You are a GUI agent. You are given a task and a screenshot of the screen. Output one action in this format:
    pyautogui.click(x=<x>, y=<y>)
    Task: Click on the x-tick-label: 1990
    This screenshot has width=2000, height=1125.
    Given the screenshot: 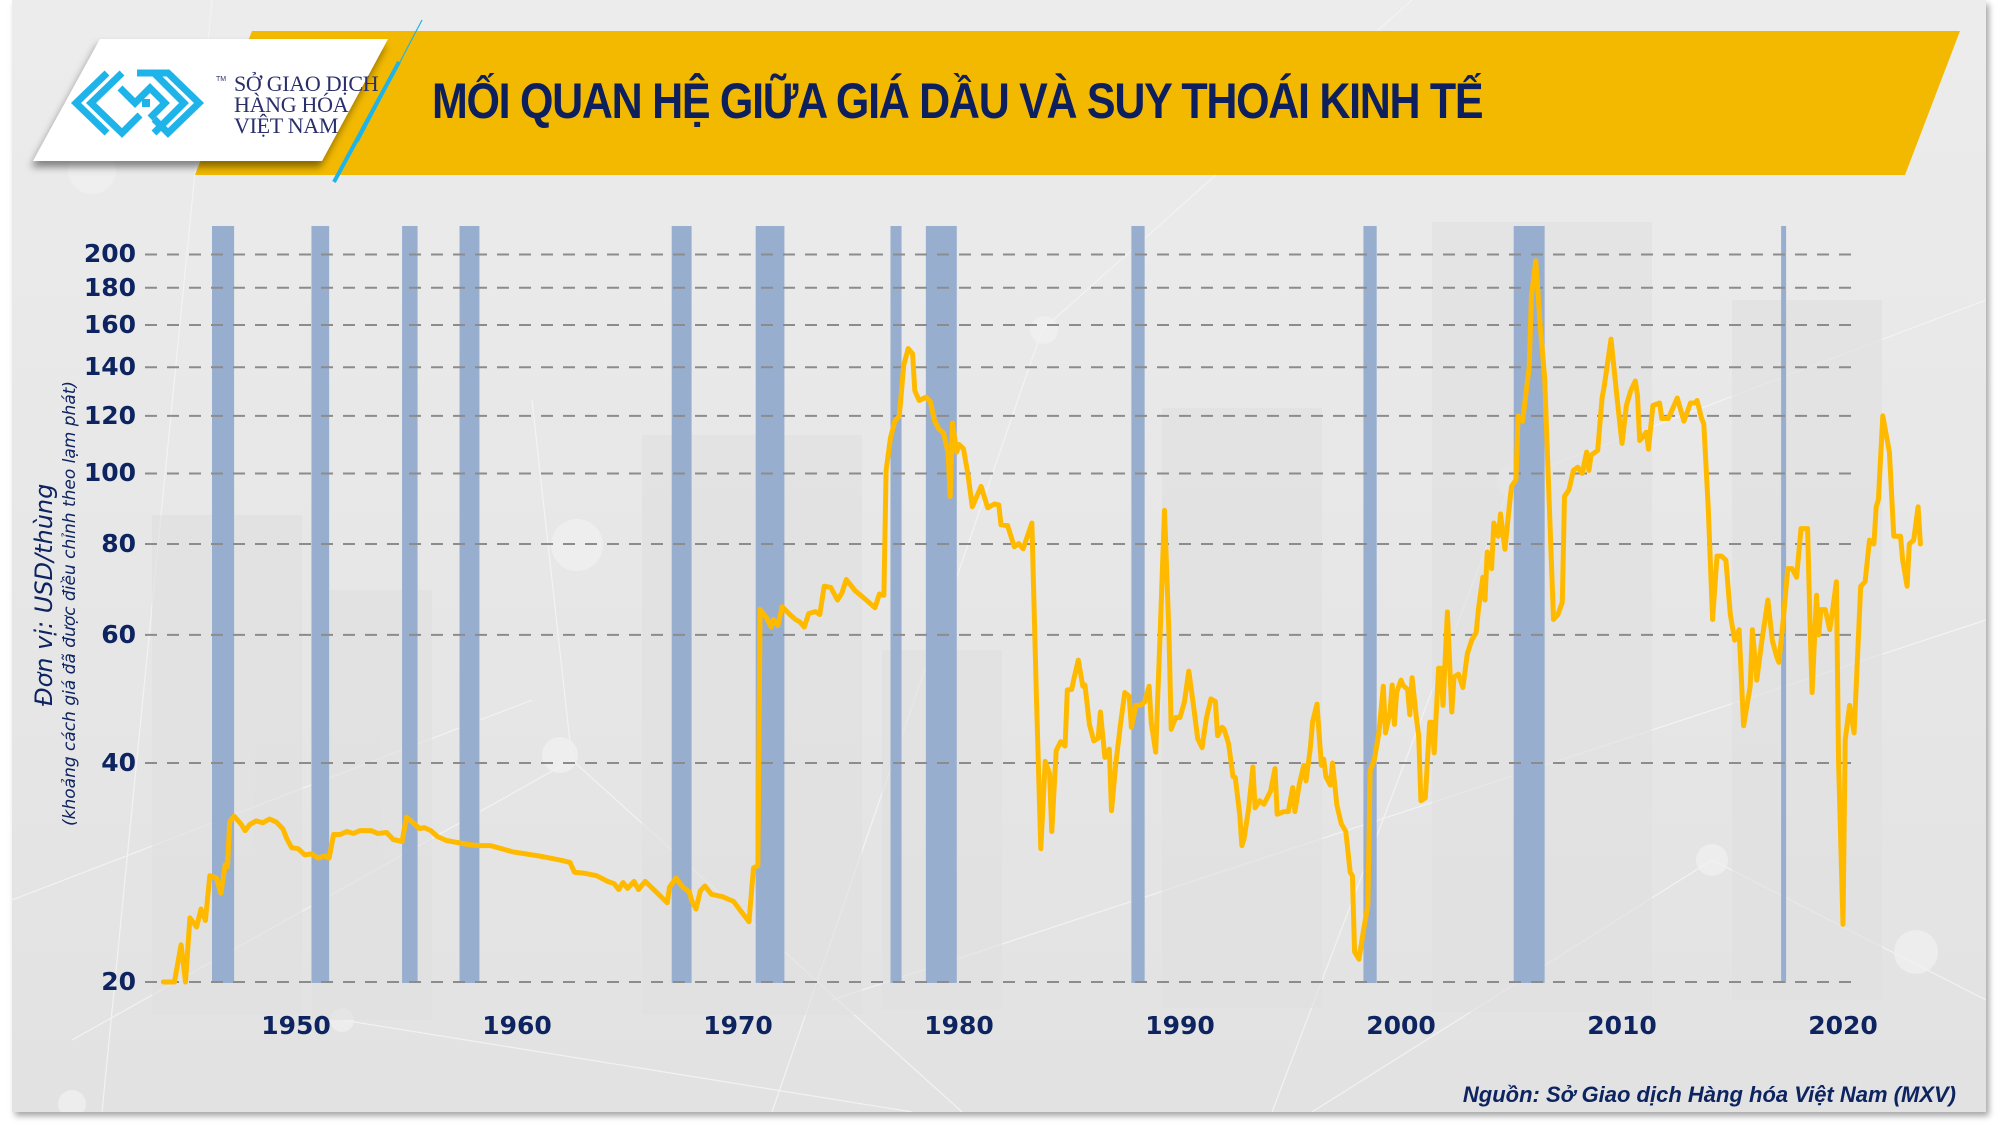 What is the action you would take?
    pyautogui.click(x=1180, y=1025)
    